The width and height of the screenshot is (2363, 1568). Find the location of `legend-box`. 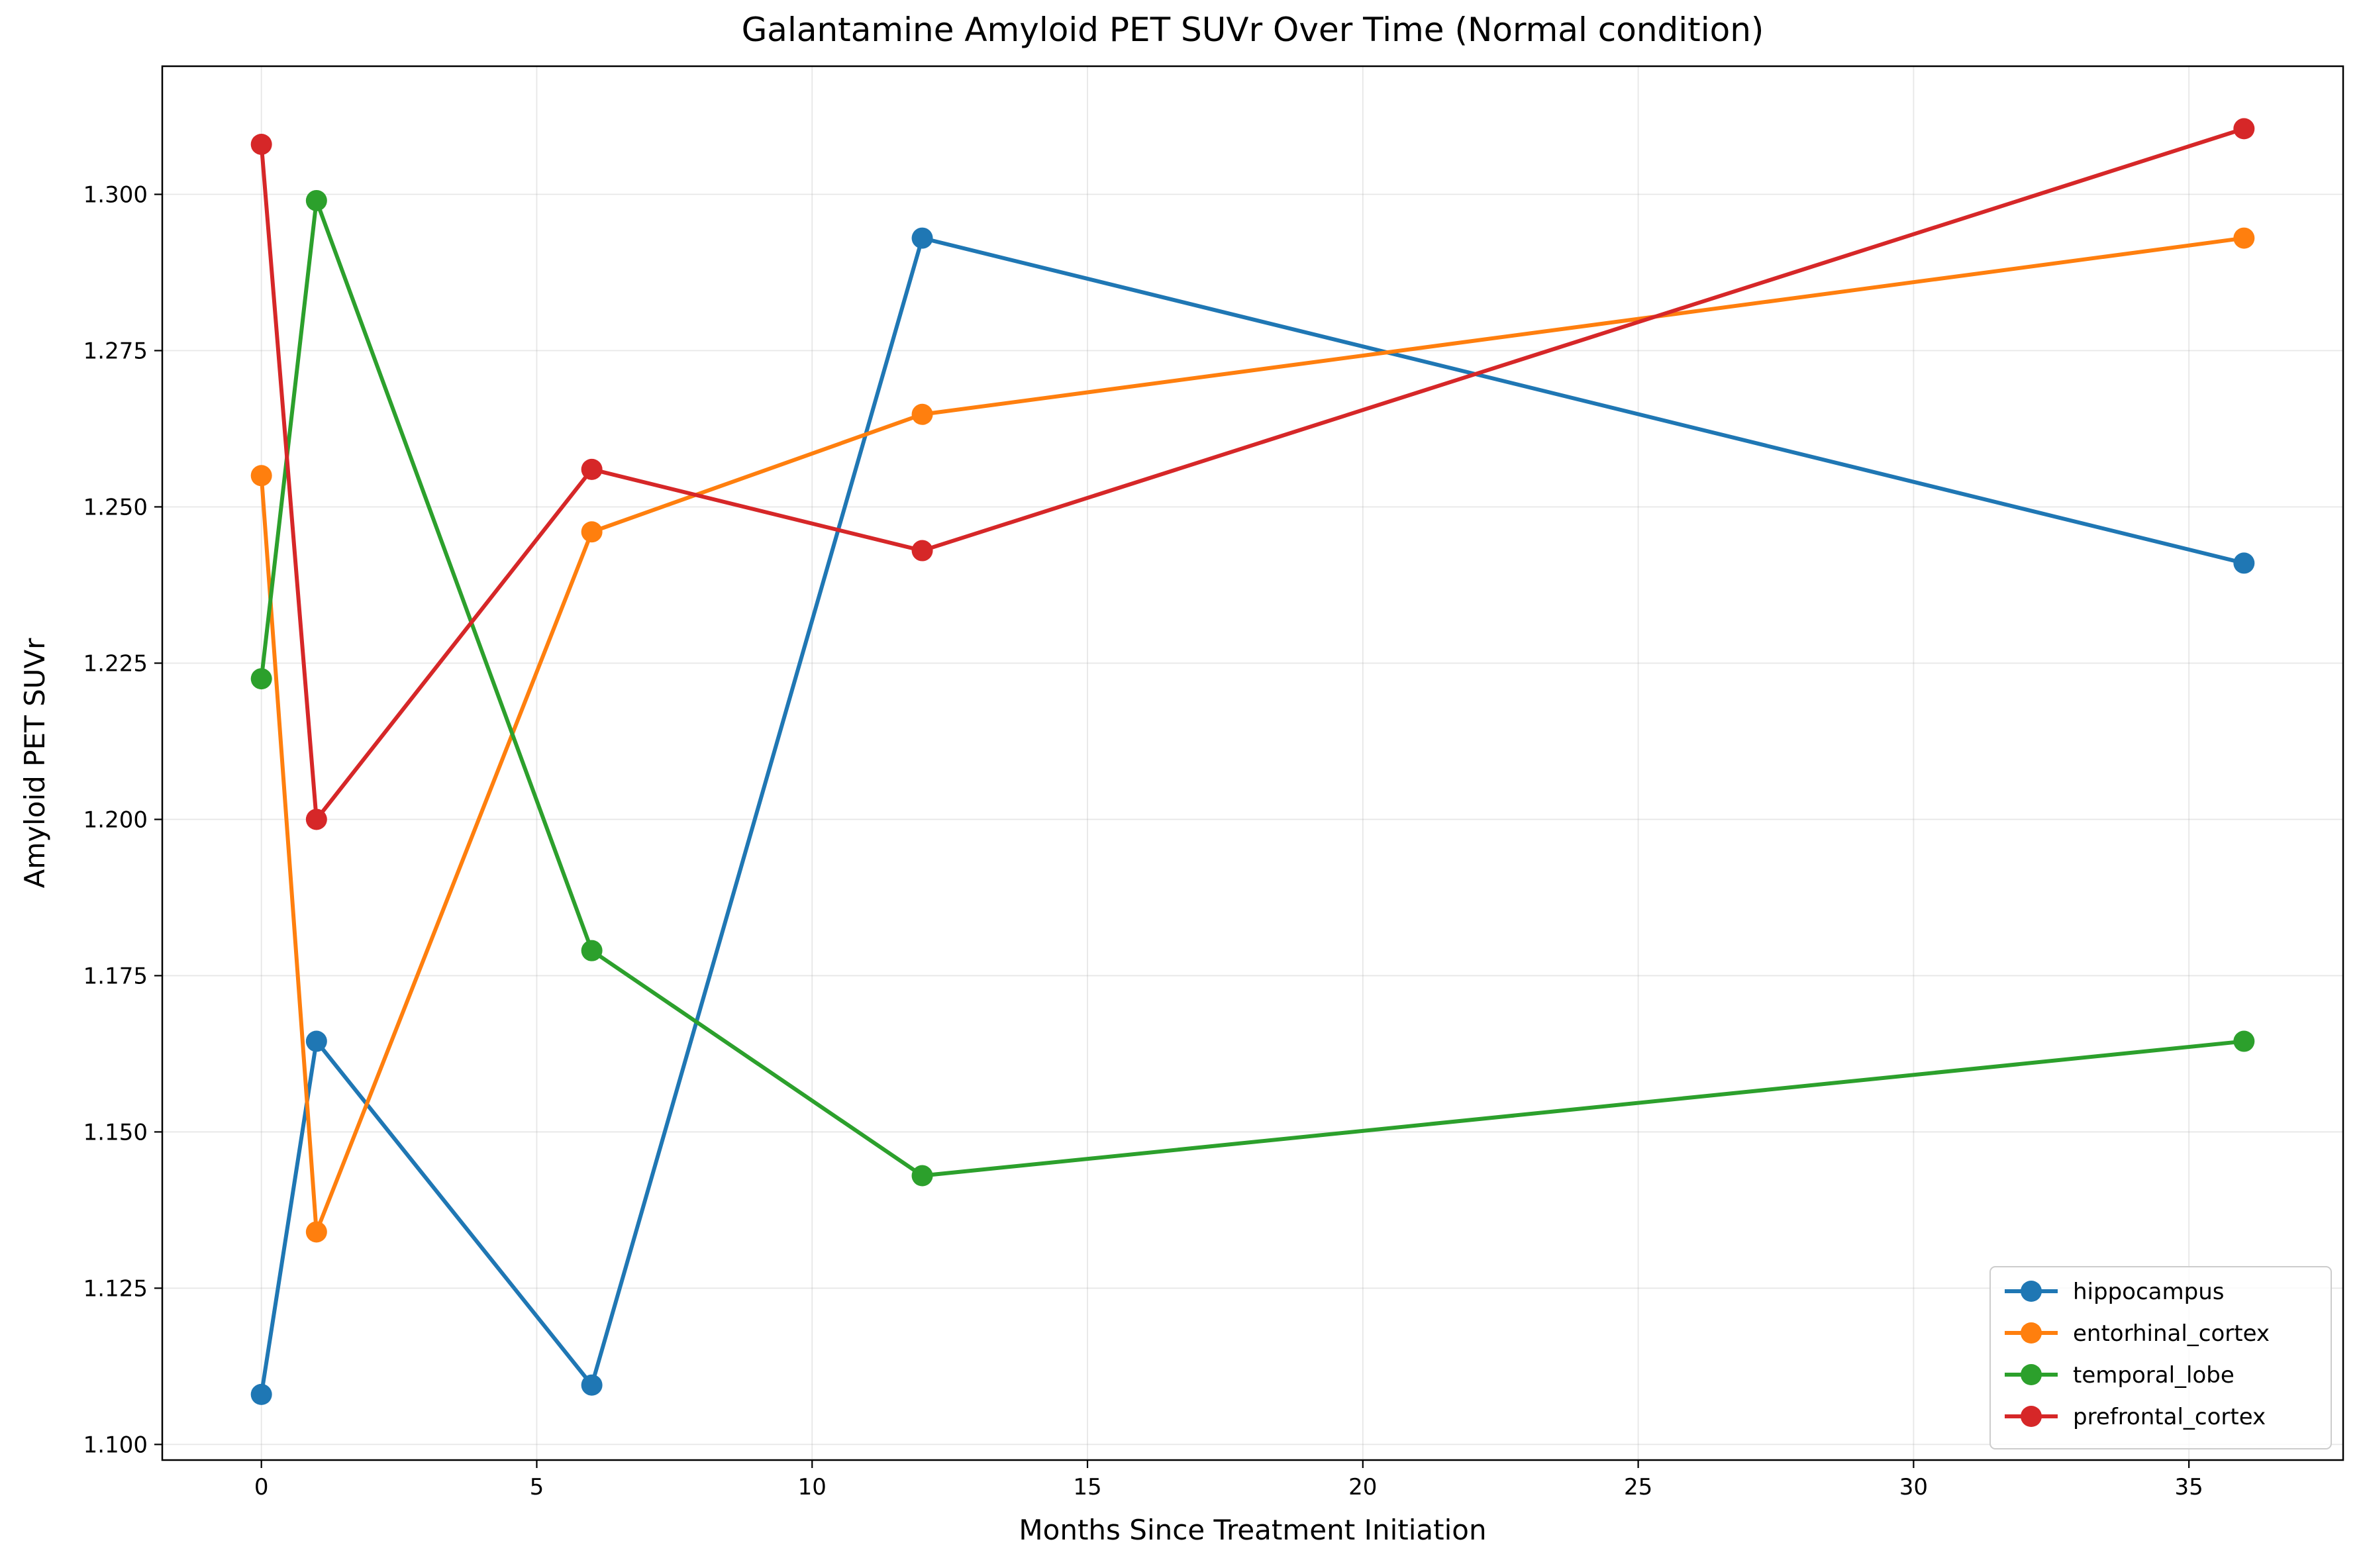

legend-box is located at coordinates (2160, 1357).